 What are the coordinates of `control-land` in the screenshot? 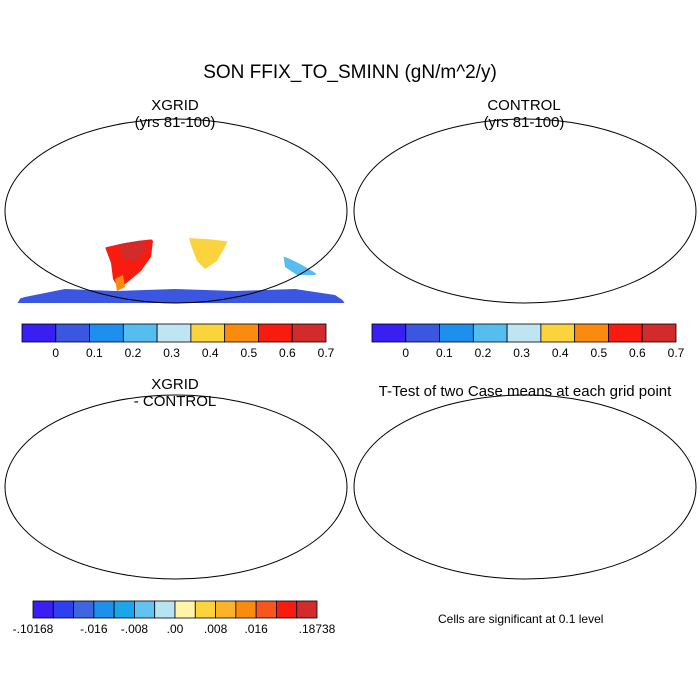 It's located at (525, 220).